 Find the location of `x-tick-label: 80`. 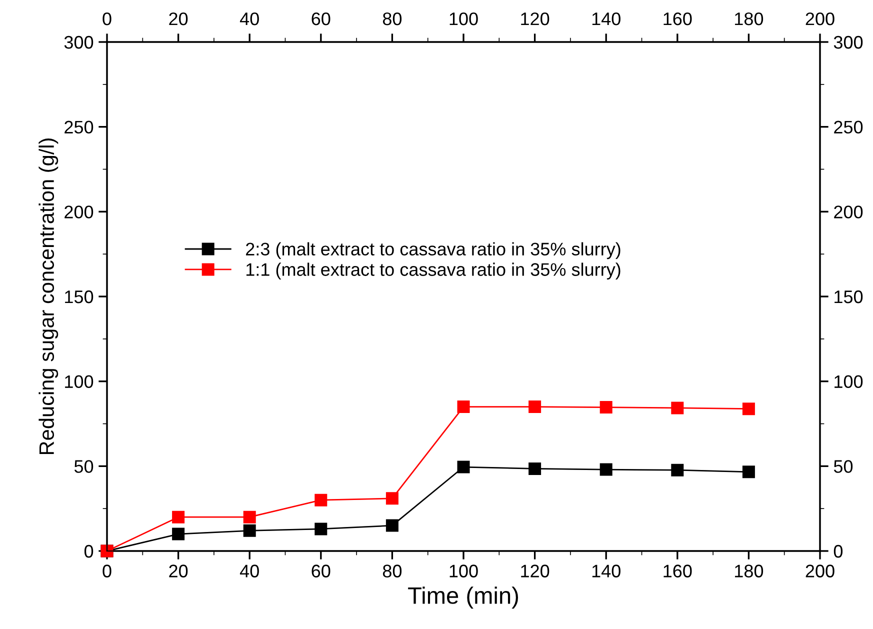

x-tick-label: 80 is located at coordinates (392, 571).